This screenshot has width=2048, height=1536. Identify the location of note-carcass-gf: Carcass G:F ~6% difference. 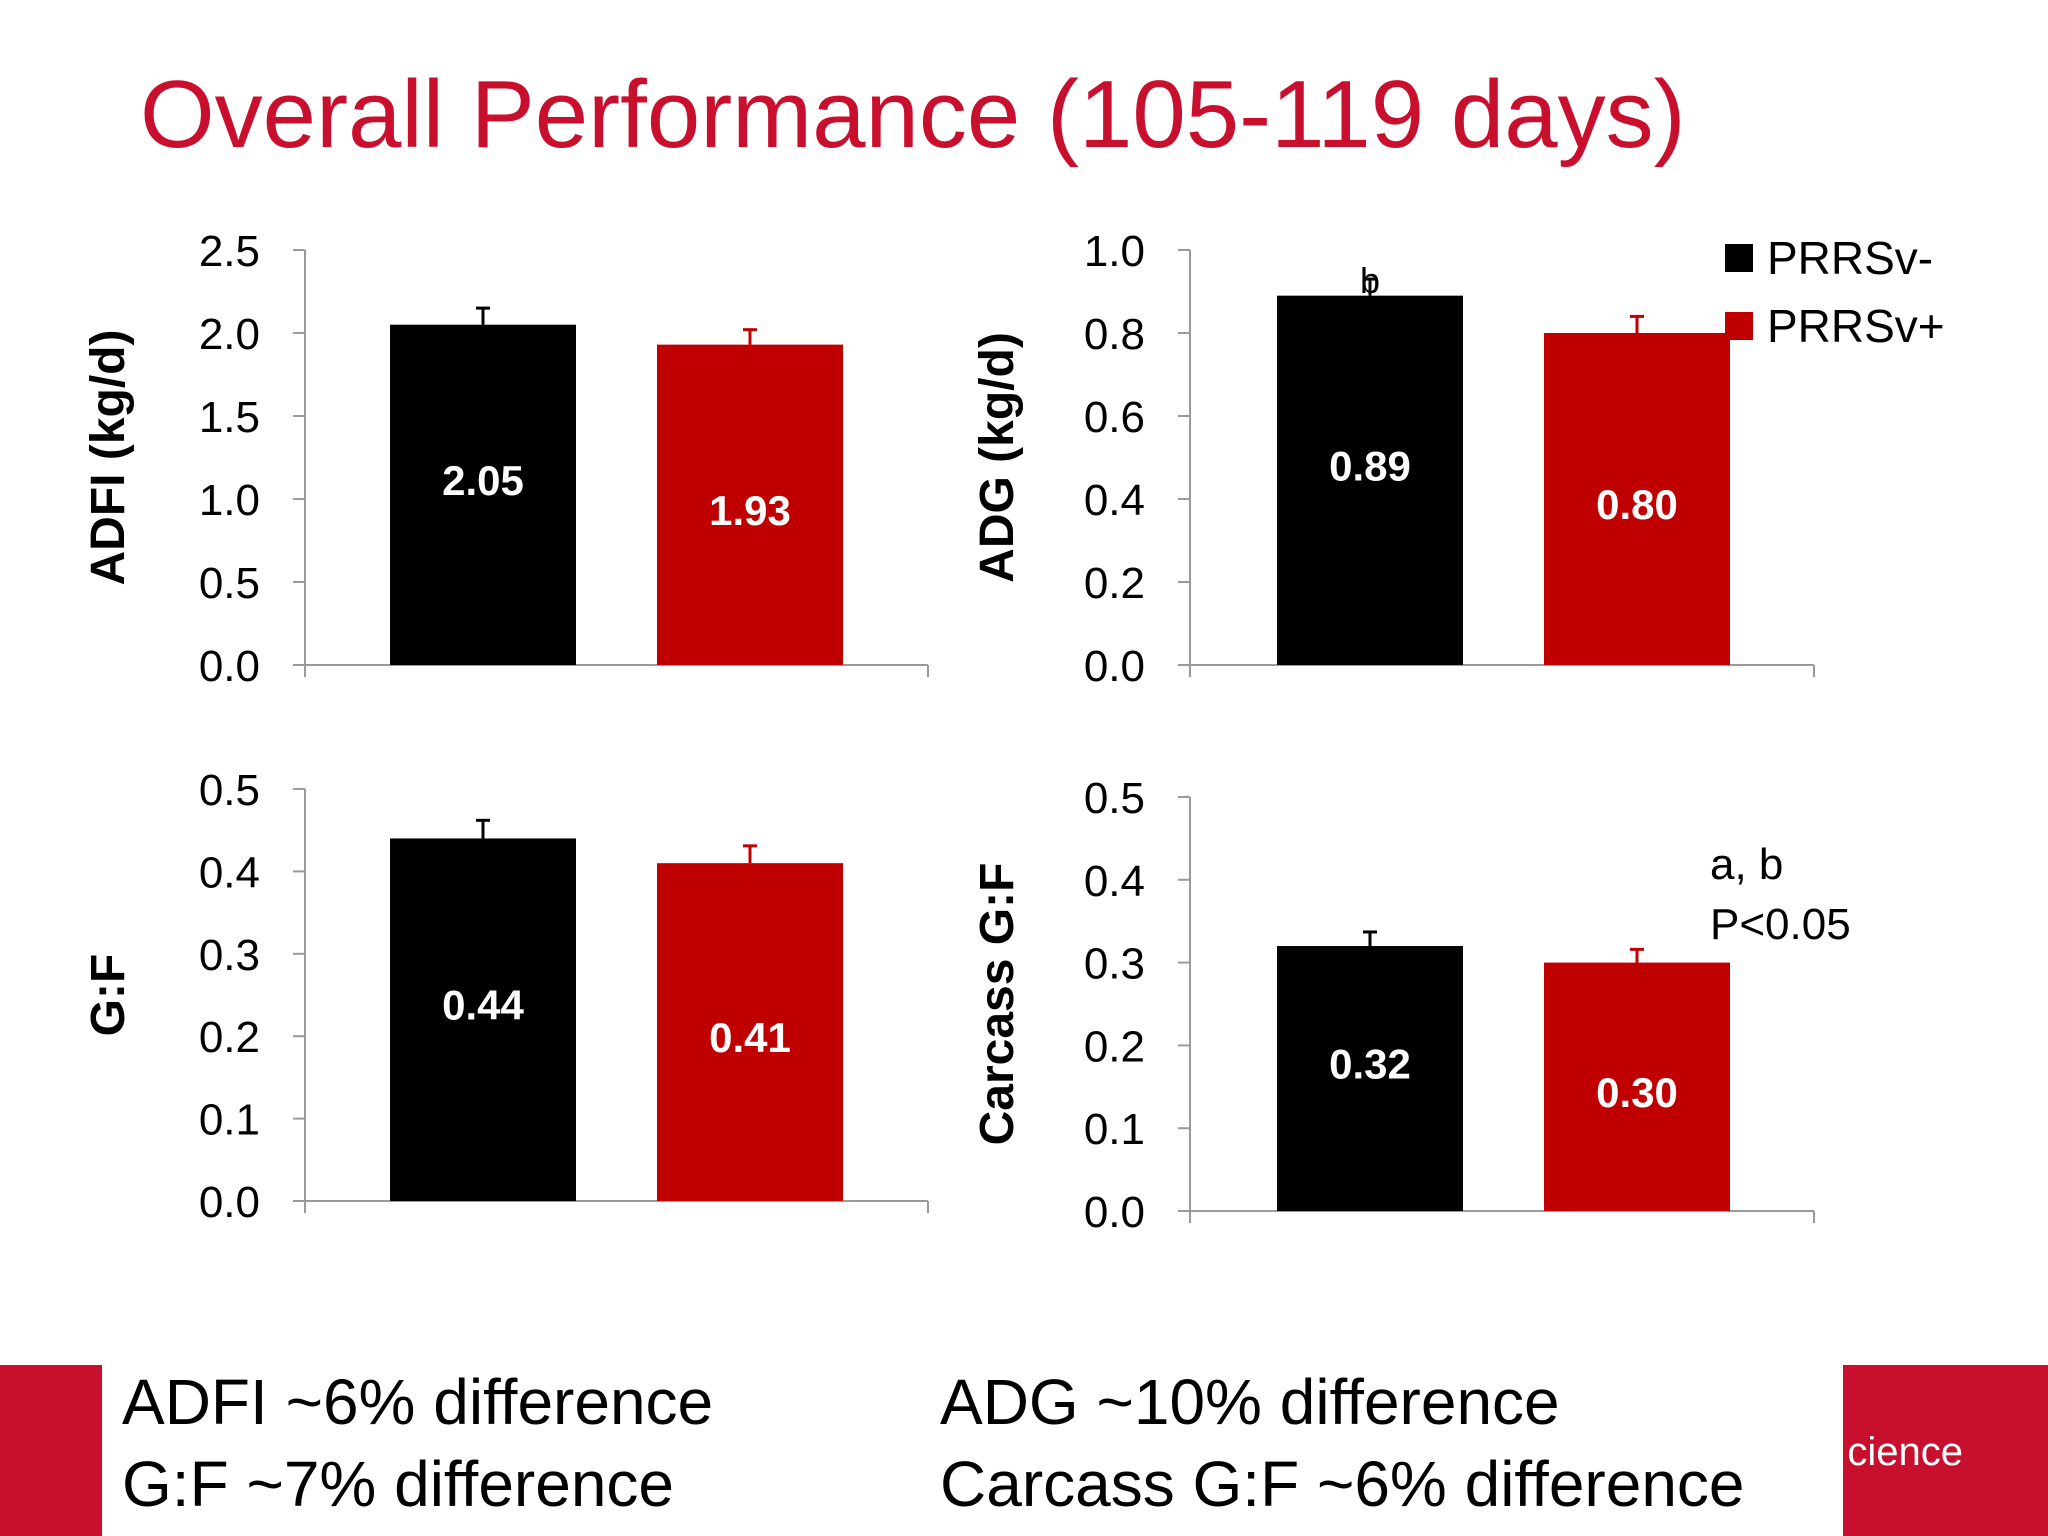
(1342, 1484).